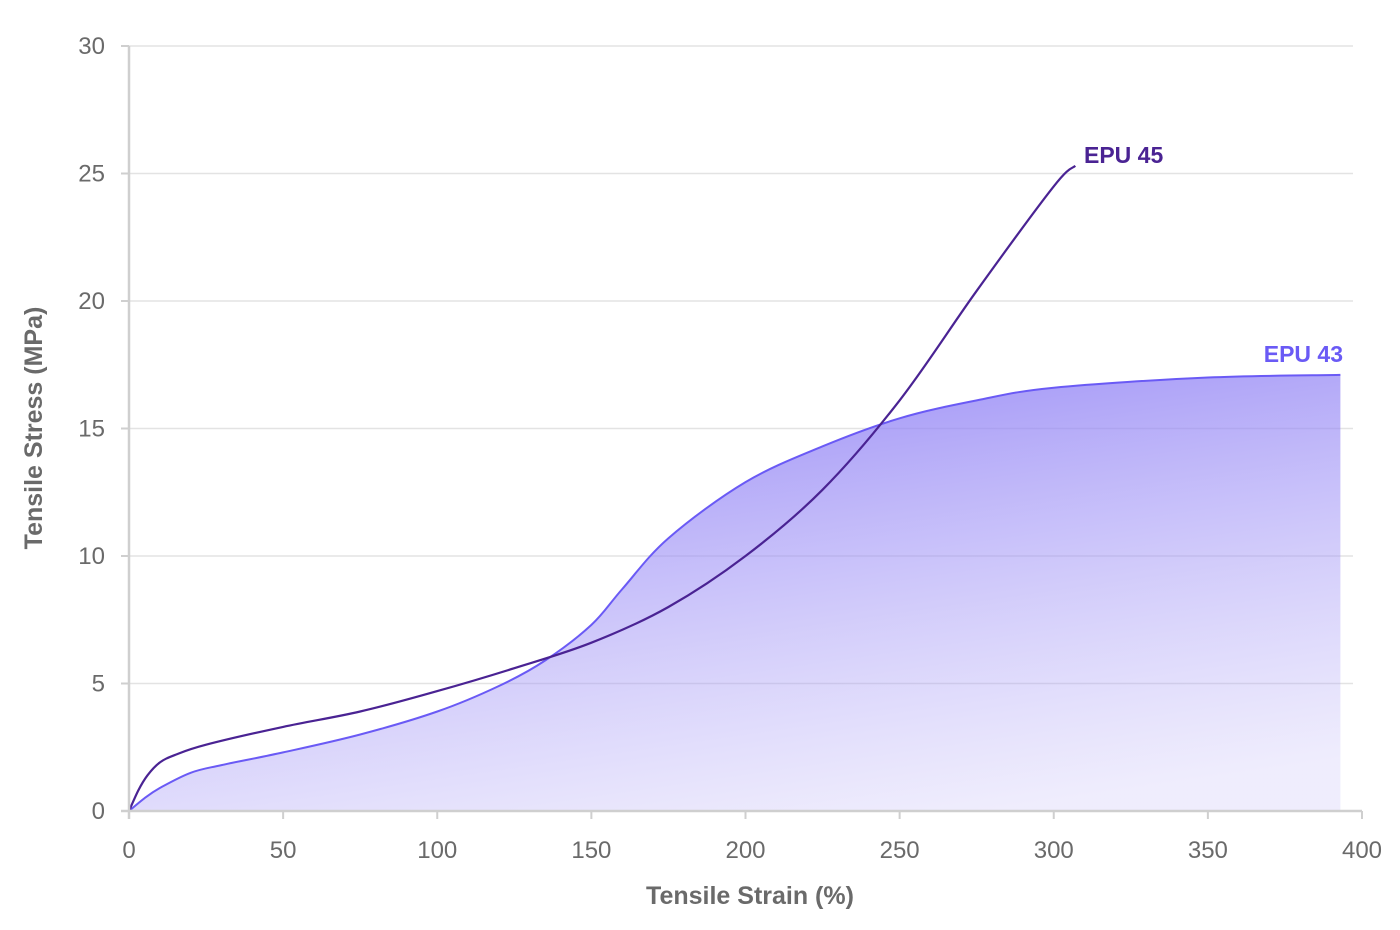 This screenshot has height=930, width=1400. I want to click on y-tick-label: 25, so click(91, 174).